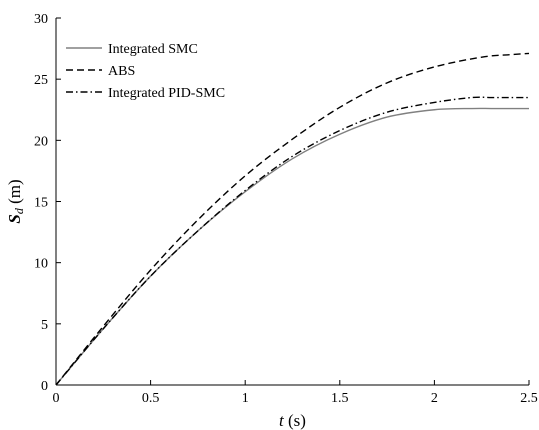 The height and width of the screenshot is (430, 539). I want to click on y-tick-label: 10, so click(41, 264).